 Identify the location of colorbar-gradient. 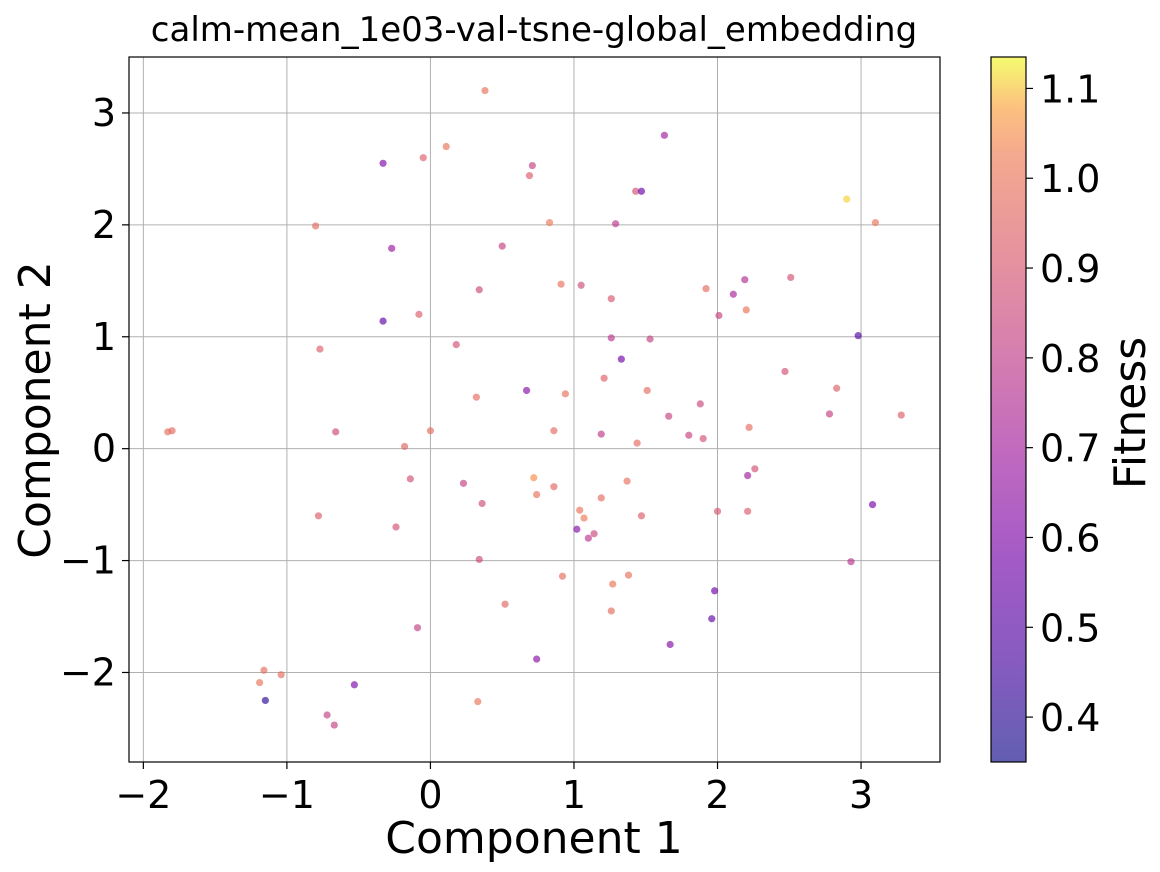
(1008, 409).